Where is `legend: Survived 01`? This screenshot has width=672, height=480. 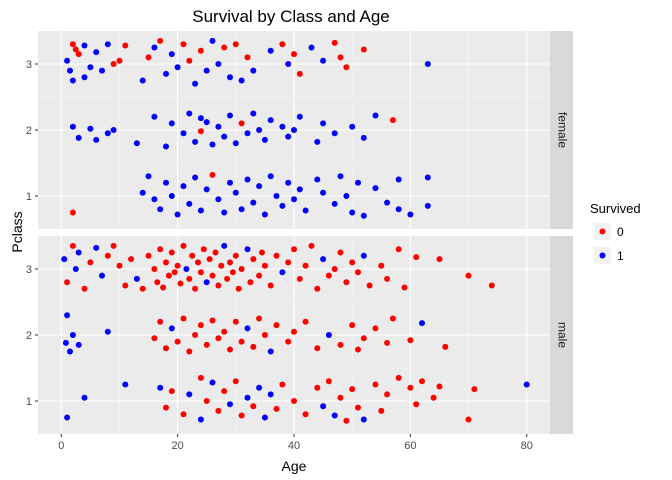
legend: Survived 01 is located at coordinates (615, 232).